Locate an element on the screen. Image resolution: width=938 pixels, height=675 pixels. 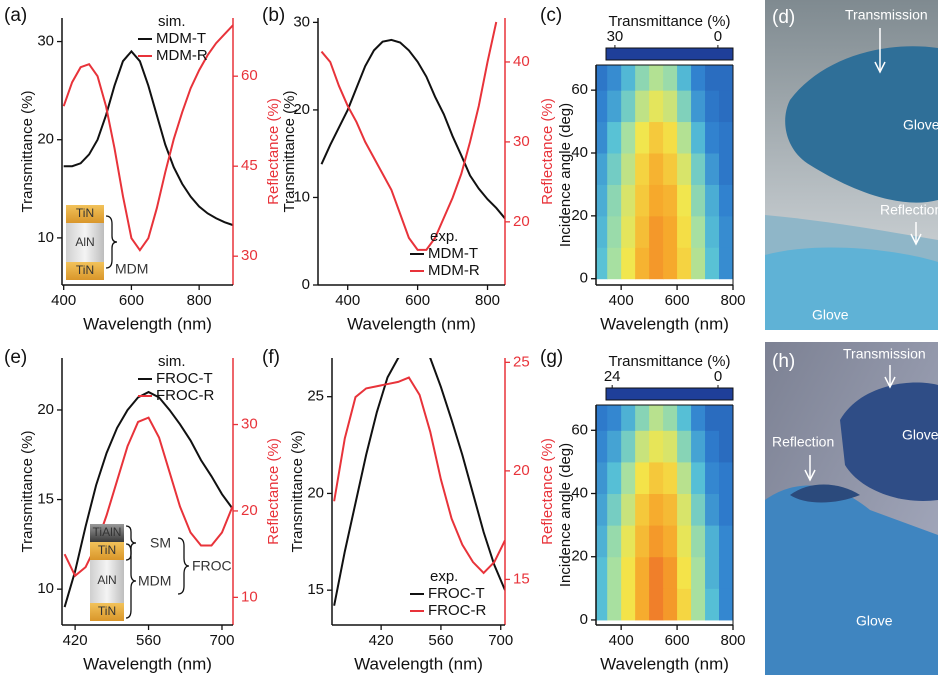
x-tick-label: 700 is located at coordinates (500, 640).